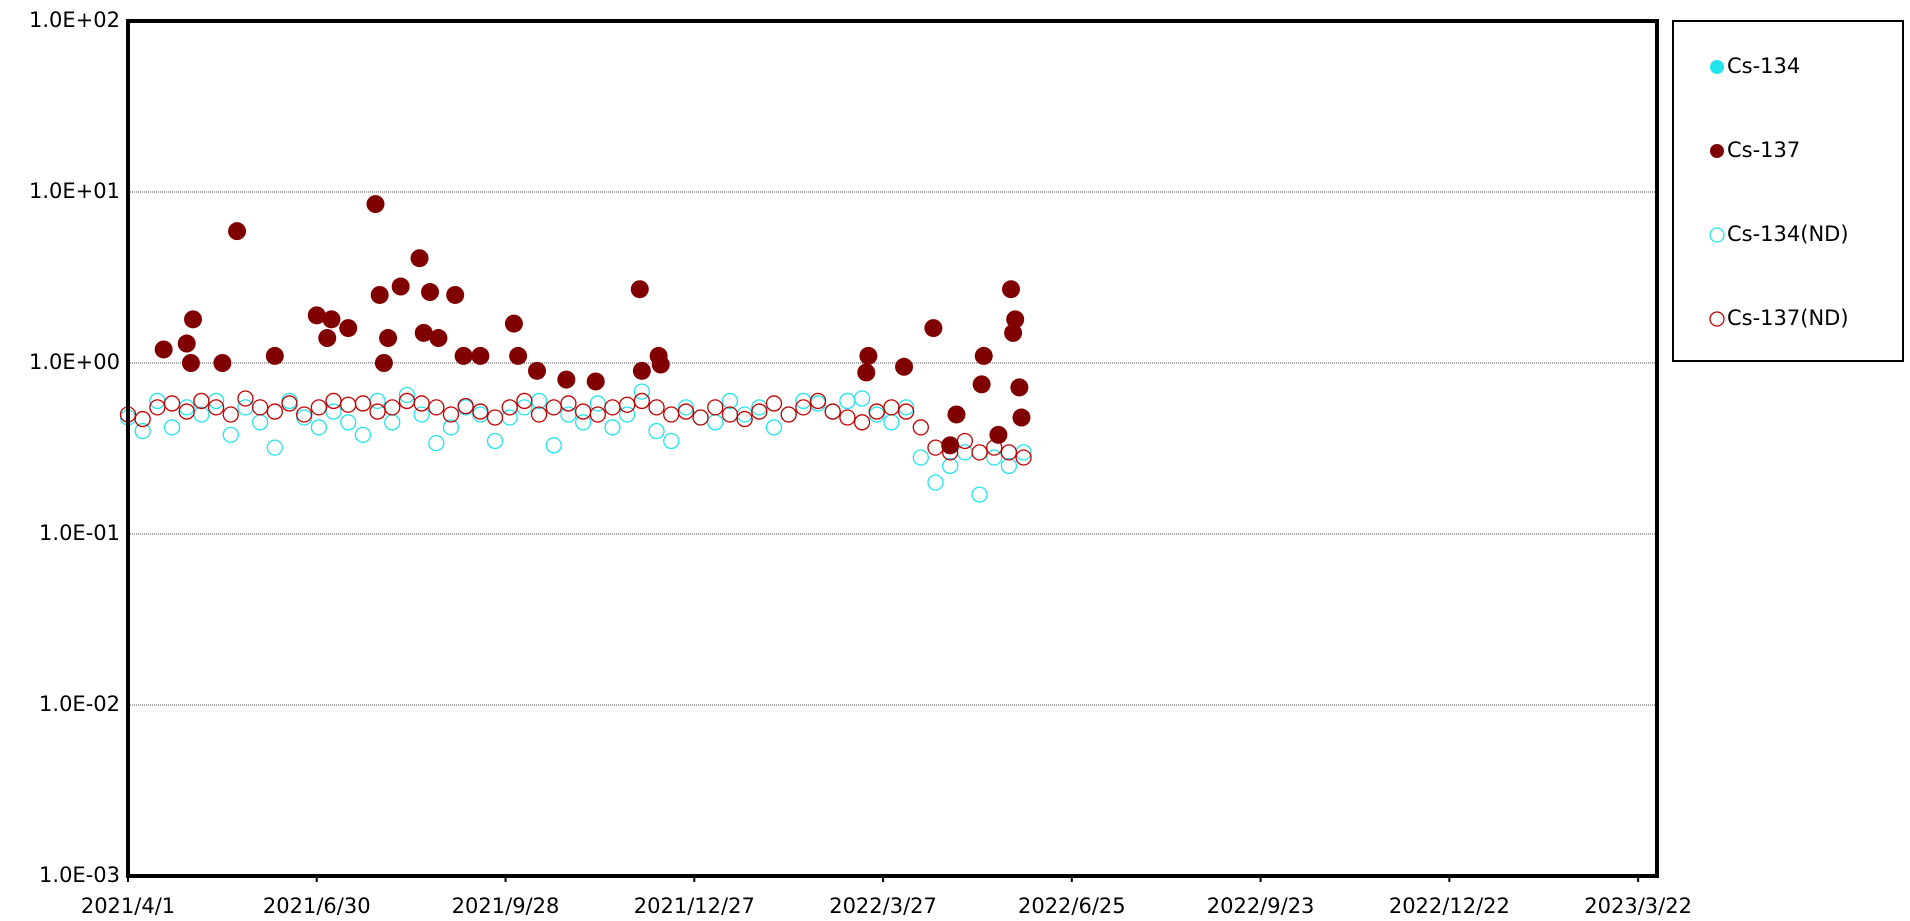 This screenshot has height=921, width=1910. Describe the element at coordinates (74, 362) in the screenshot. I see `y-tick-label: 1.0E+00` at that location.